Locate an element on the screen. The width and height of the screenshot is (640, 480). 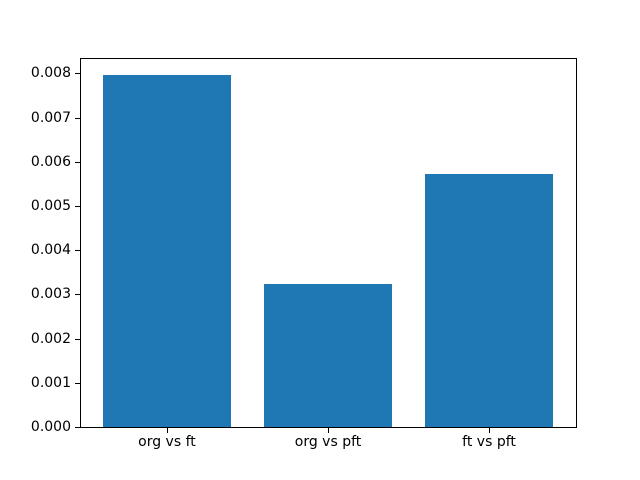
y-tick-label: 0.001 is located at coordinates (50, 382).